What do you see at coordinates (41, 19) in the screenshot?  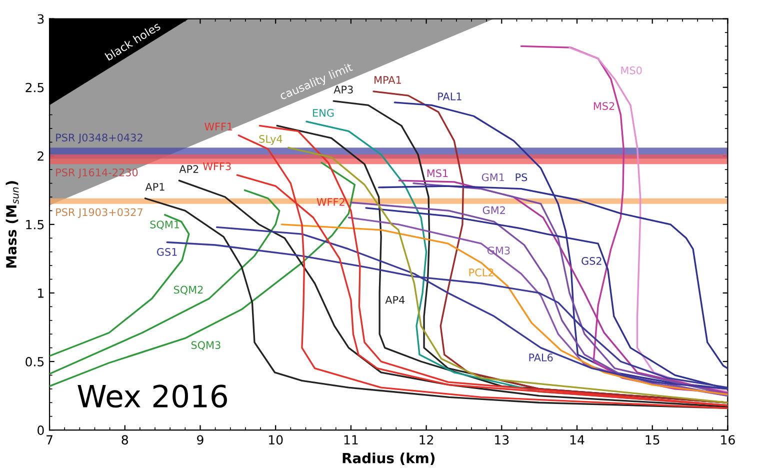 I see `y-tick-label: 3` at bounding box center [41, 19].